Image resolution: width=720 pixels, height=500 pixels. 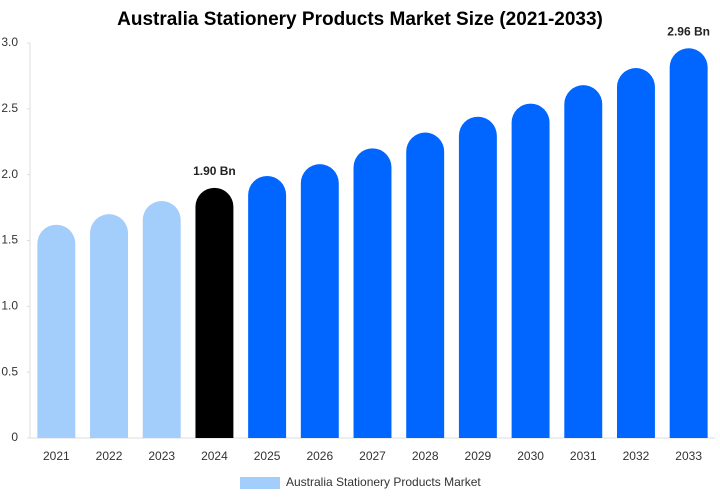 I want to click on legend-label: Australia Stationery Products Market, so click(x=383, y=482).